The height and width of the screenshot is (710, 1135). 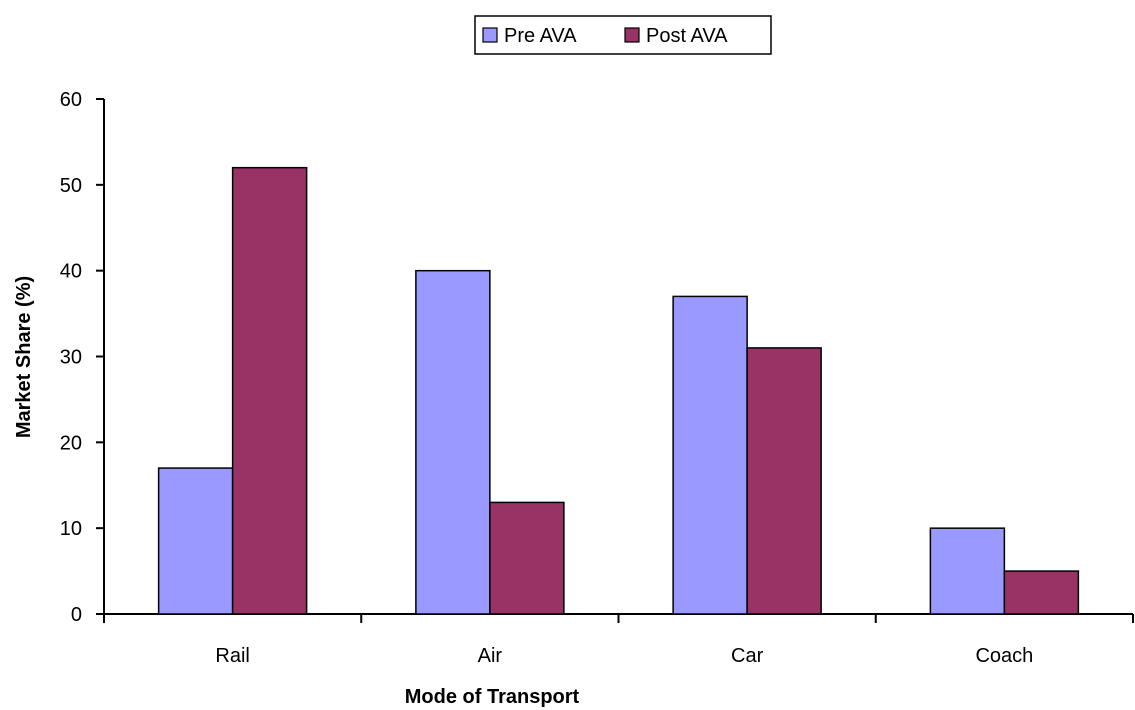 What do you see at coordinates (71, 358) in the screenshot?
I see `y-tick-label: 30` at bounding box center [71, 358].